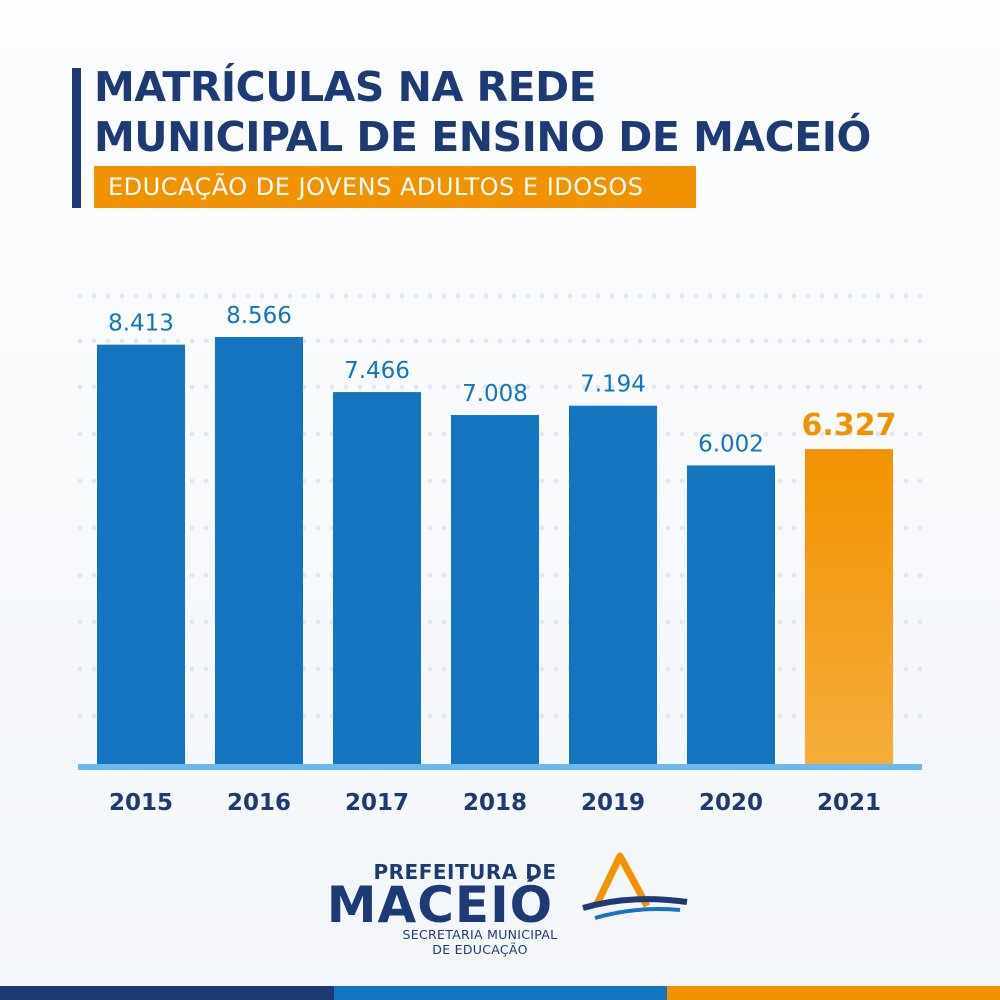 This screenshot has height=1000, width=1000. I want to click on footer-stripe-navy, so click(167, 993).